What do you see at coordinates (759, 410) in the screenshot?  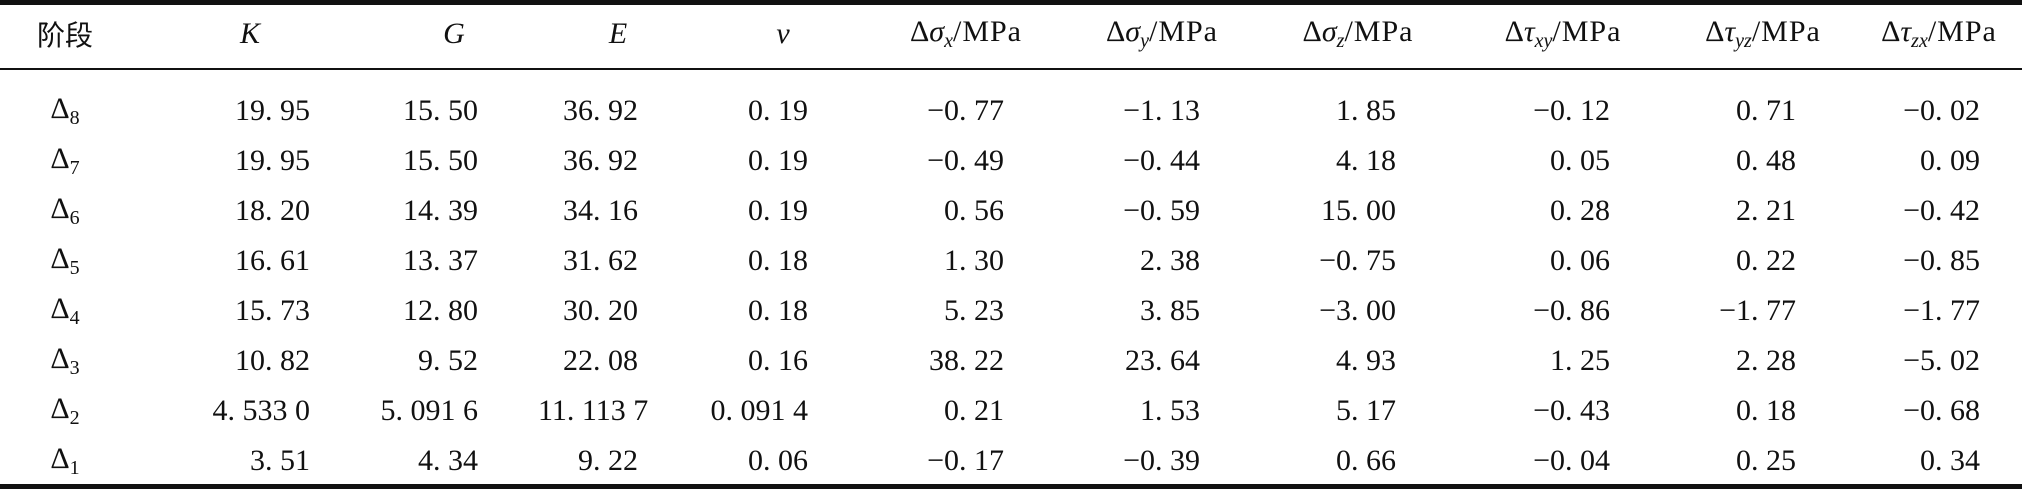 I see `nu-cell: 0. 091 4` at bounding box center [759, 410].